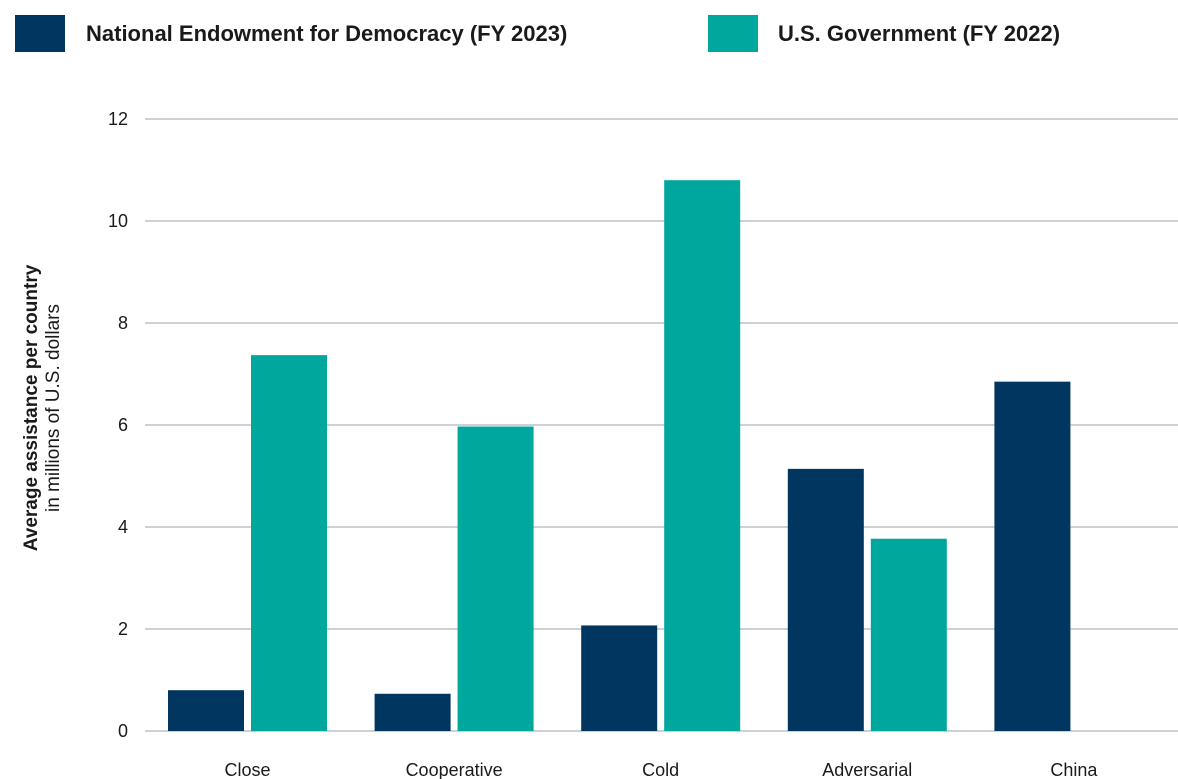  I want to click on y-tick-label: 10, so click(118, 221).